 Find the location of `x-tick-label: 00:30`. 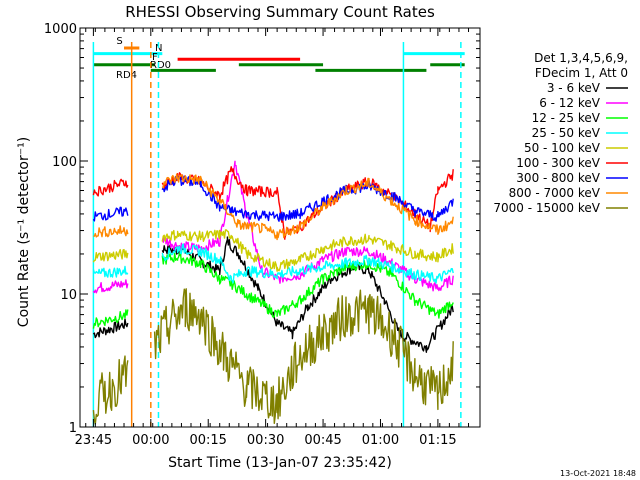

x-tick-label: 00:30 is located at coordinates (265, 440).